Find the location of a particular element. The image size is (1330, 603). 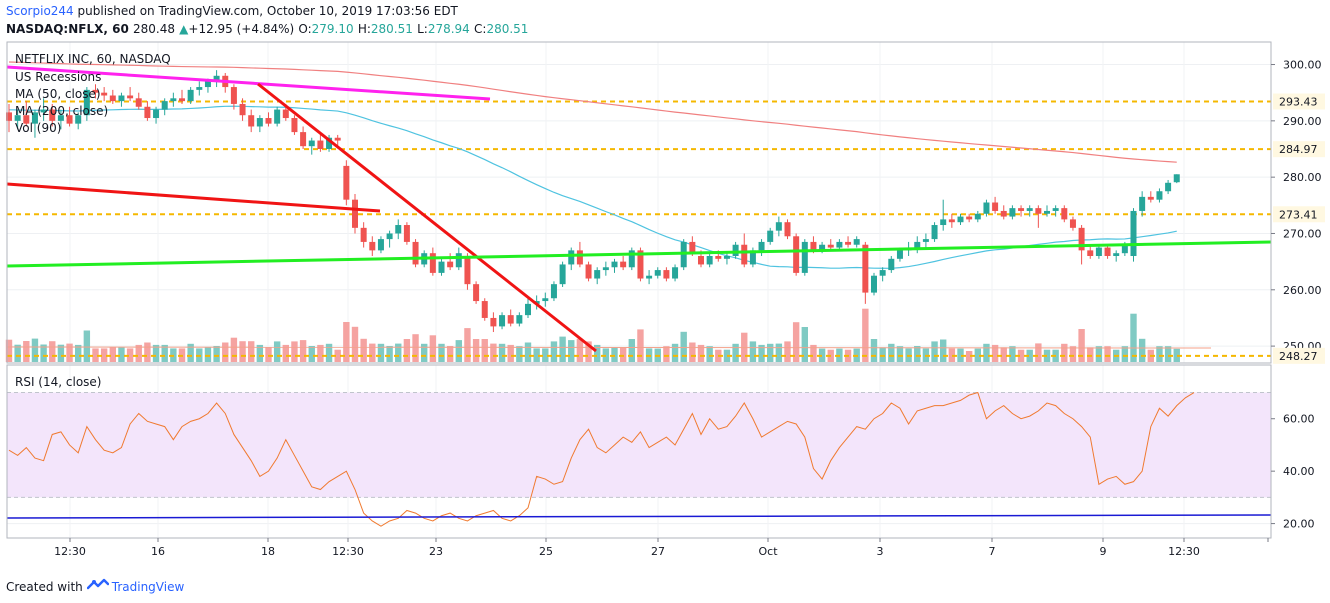

magenta-trendline is located at coordinates (248, 83).